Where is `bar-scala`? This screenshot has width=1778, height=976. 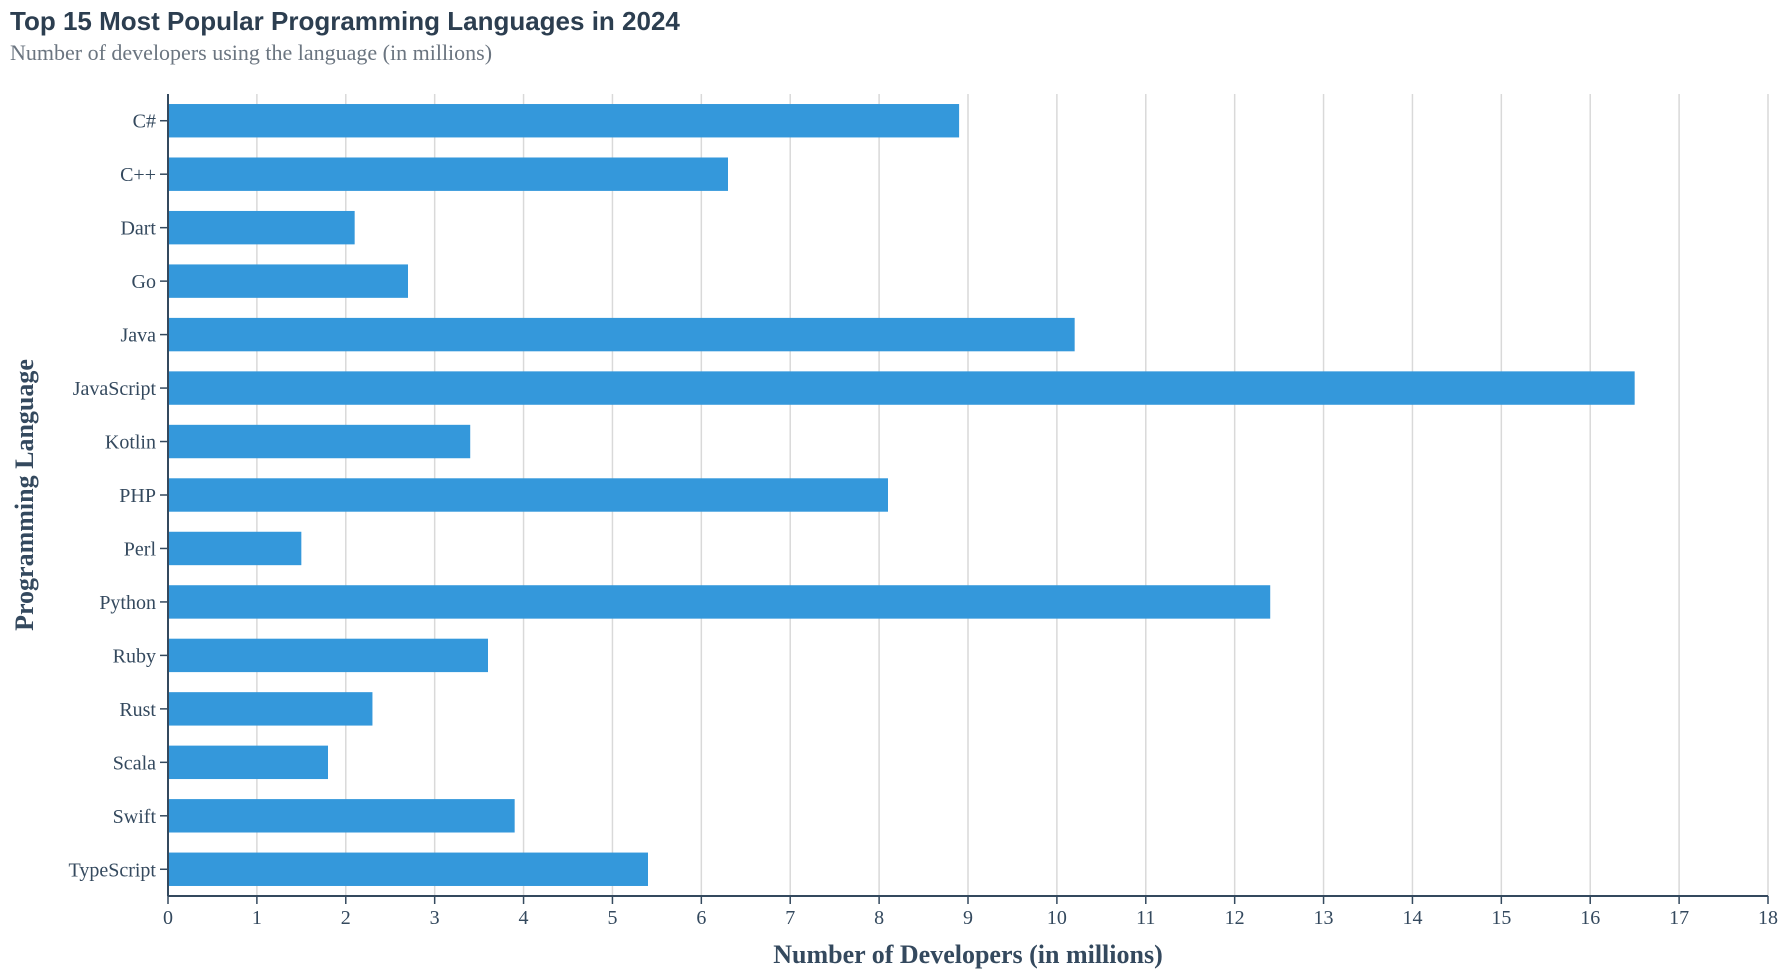 bar-scala is located at coordinates (248, 762).